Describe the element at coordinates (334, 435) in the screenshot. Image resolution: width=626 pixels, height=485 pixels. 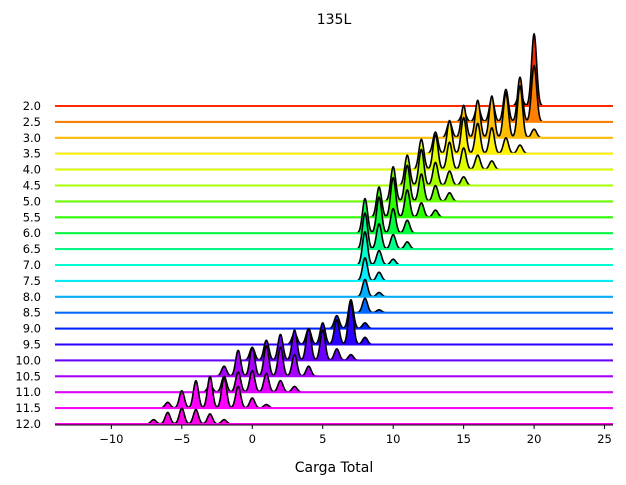
I see `x-axis: −10 −5 0 5 10 15 20 25` at that location.